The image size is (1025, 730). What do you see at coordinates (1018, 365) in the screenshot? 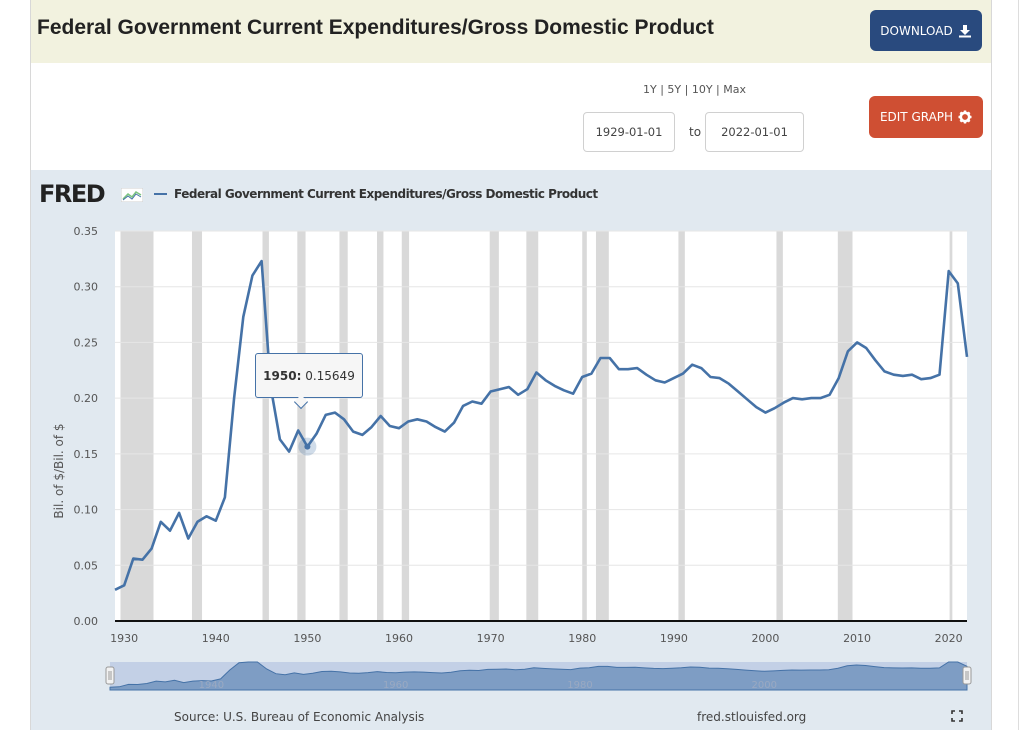
I see `page-divider` at bounding box center [1018, 365].